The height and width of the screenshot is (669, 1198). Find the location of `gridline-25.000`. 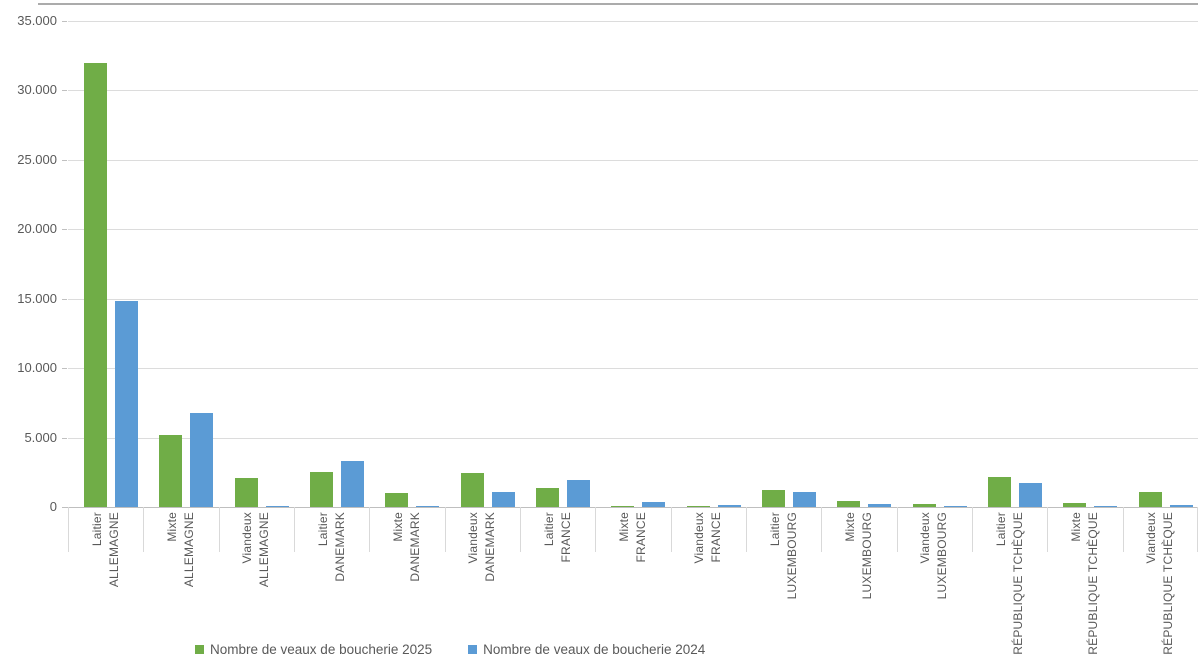

gridline-25.000 is located at coordinates (633, 160).